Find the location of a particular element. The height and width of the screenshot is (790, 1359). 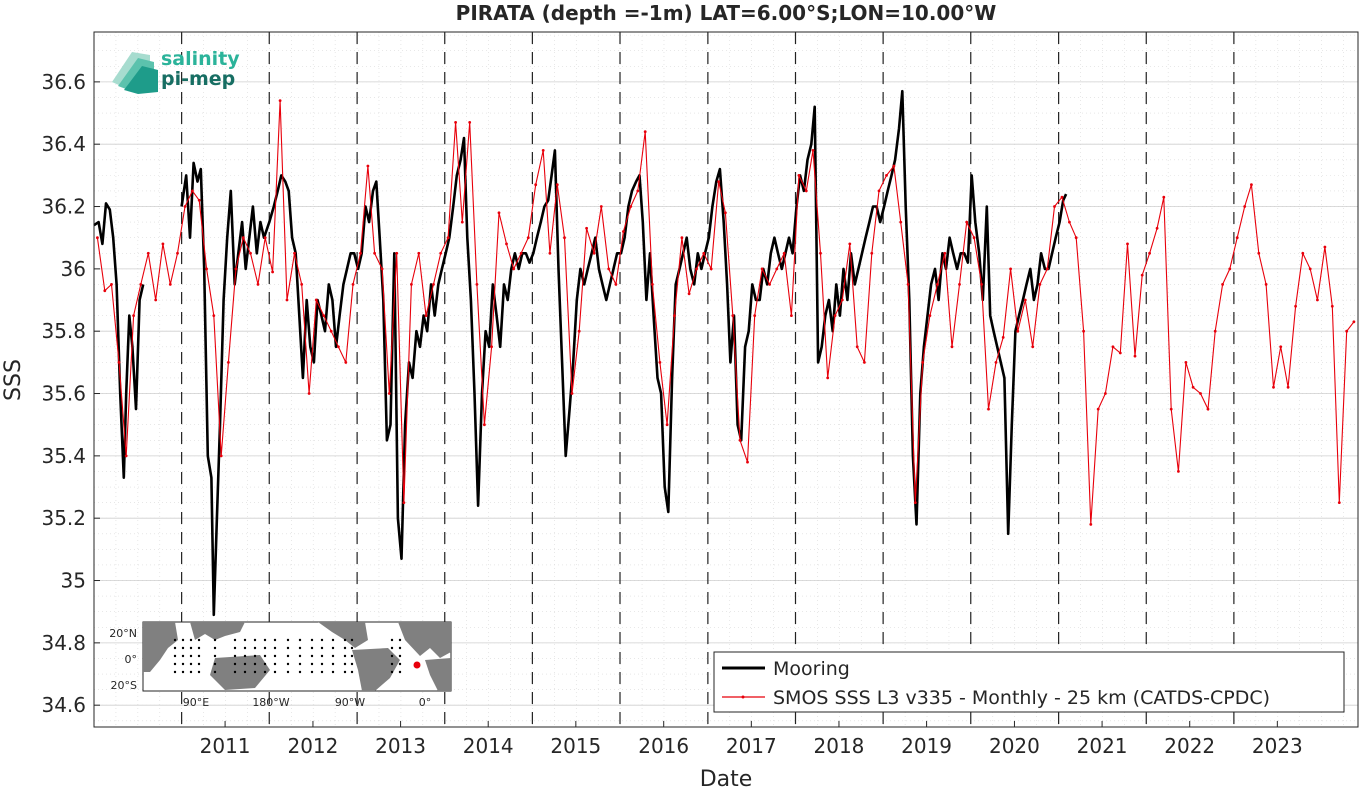

salinity-logo: salinity pi-mep is located at coordinates (176, 71).